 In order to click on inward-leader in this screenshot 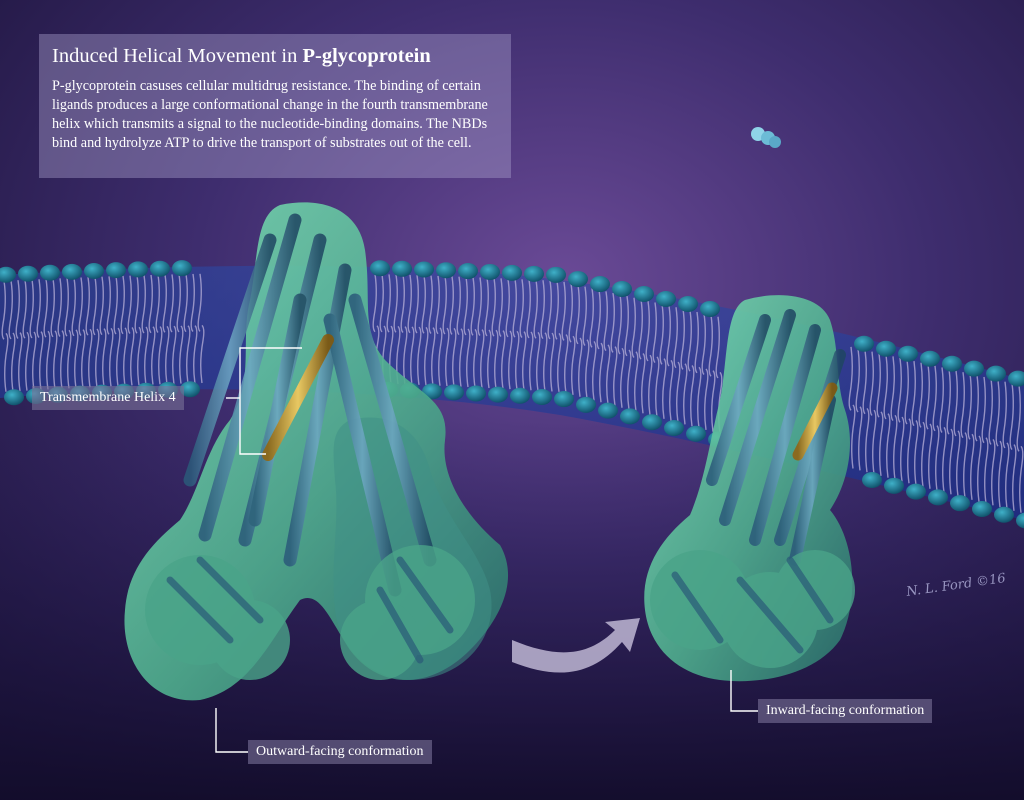, I will do `click(744, 691)`.